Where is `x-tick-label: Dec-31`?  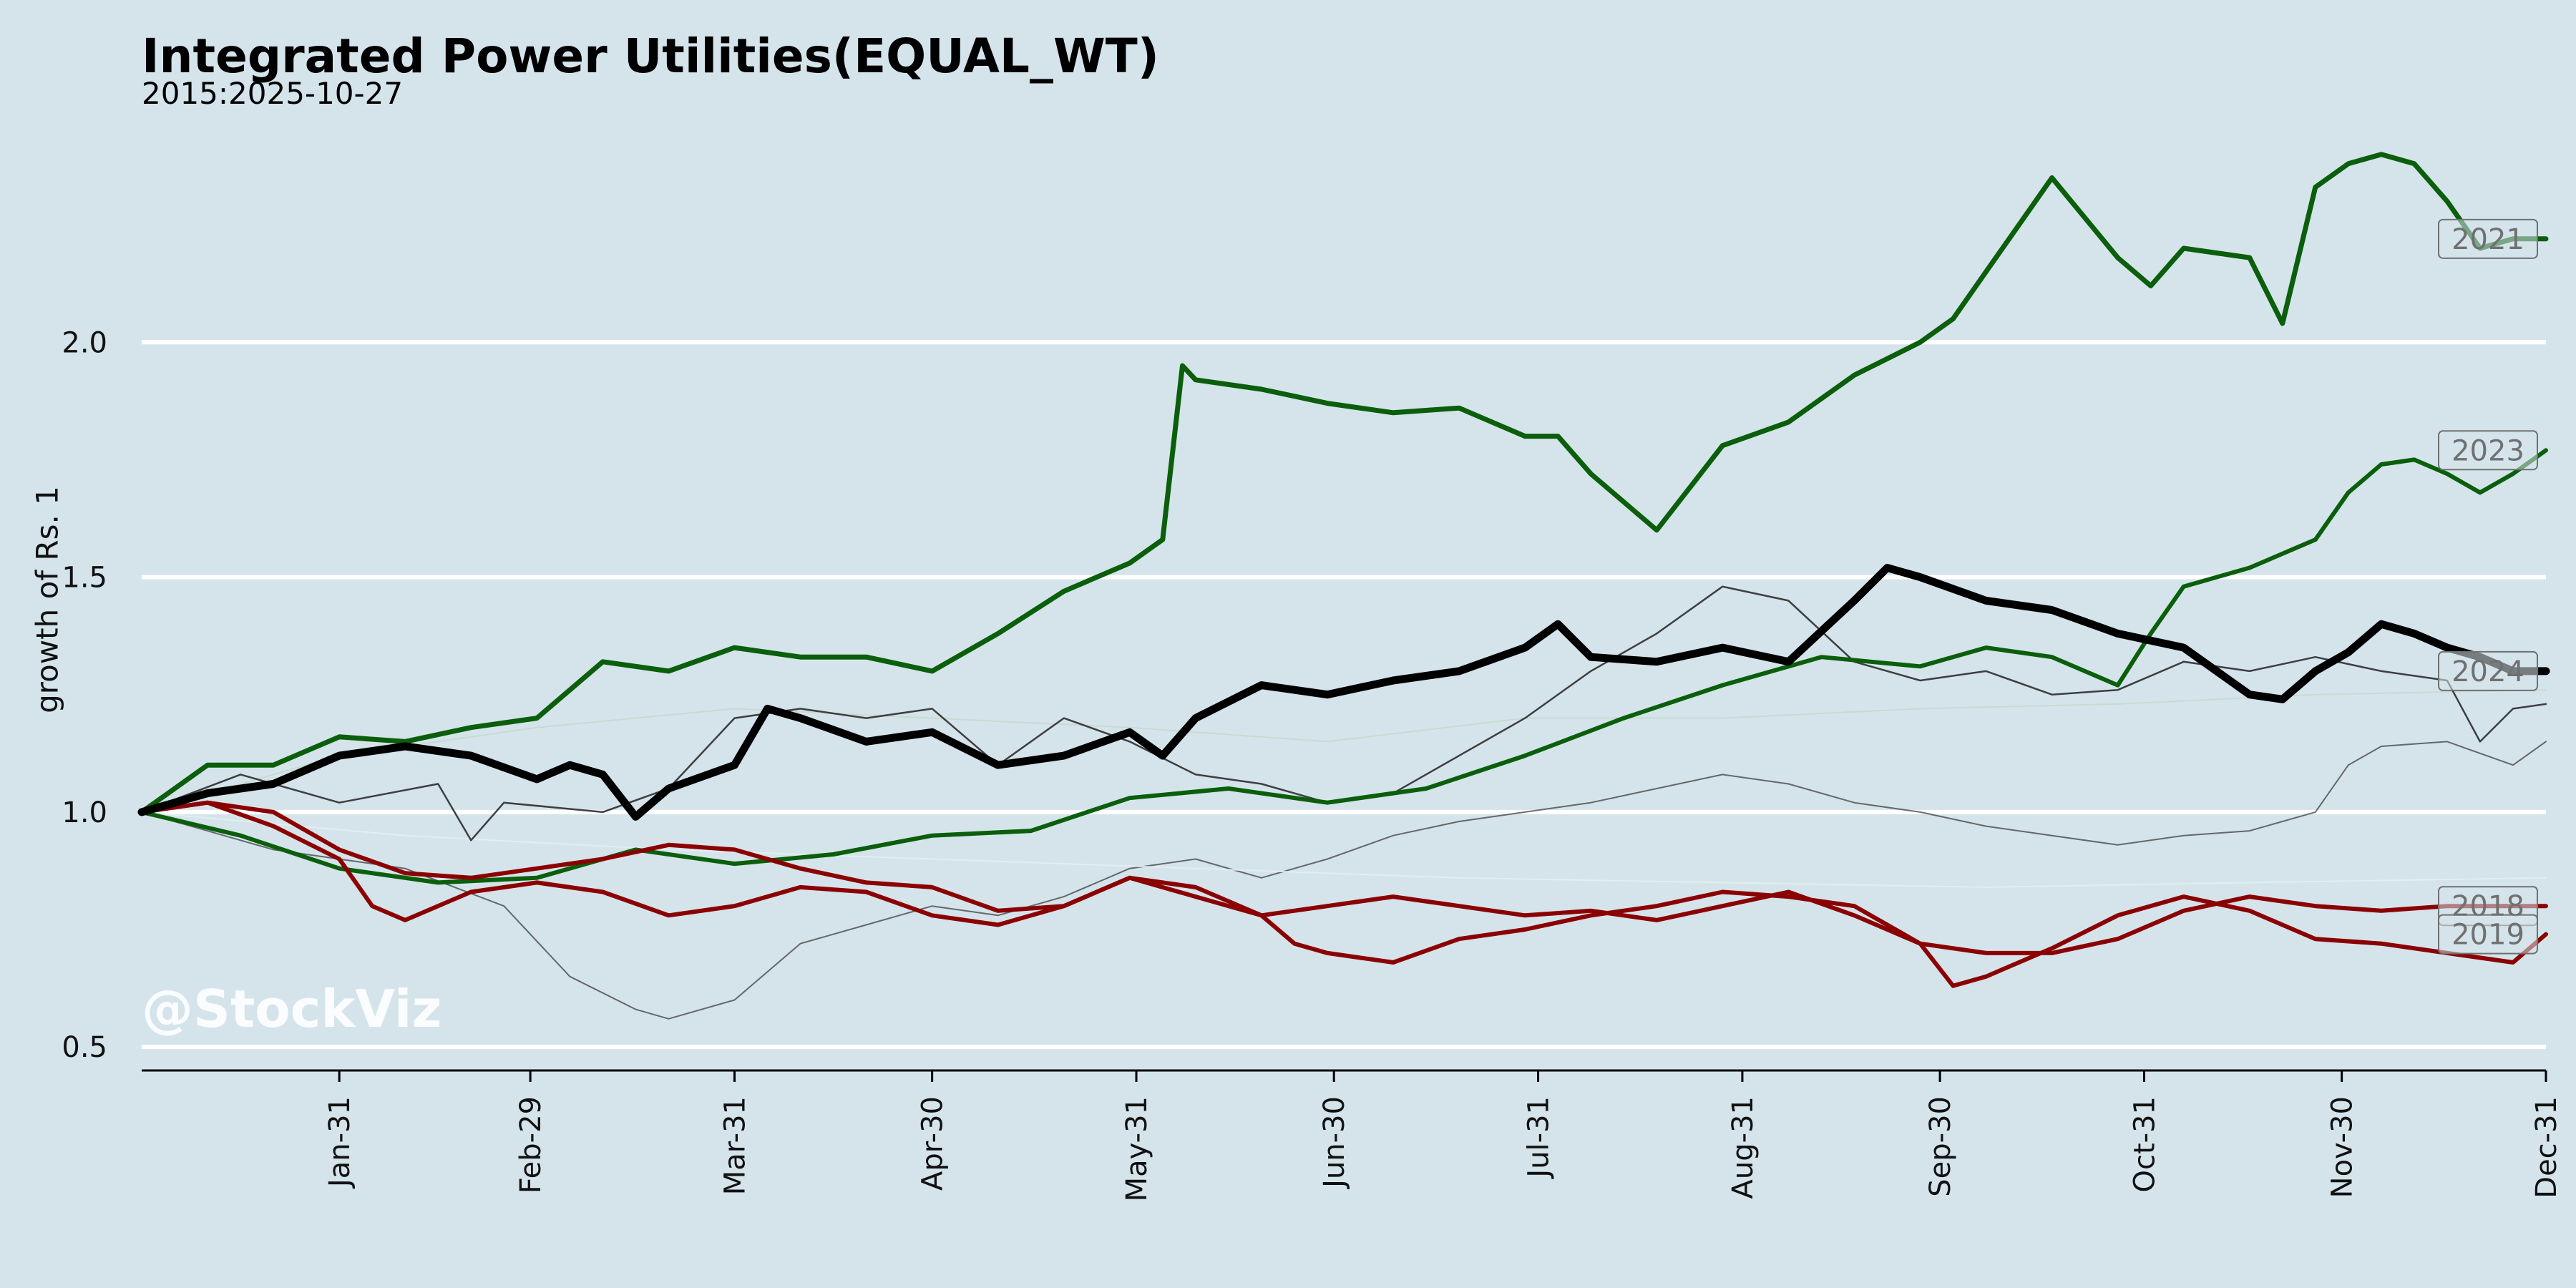
x-tick-label: Dec-31 is located at coordinates (2546, 1147).